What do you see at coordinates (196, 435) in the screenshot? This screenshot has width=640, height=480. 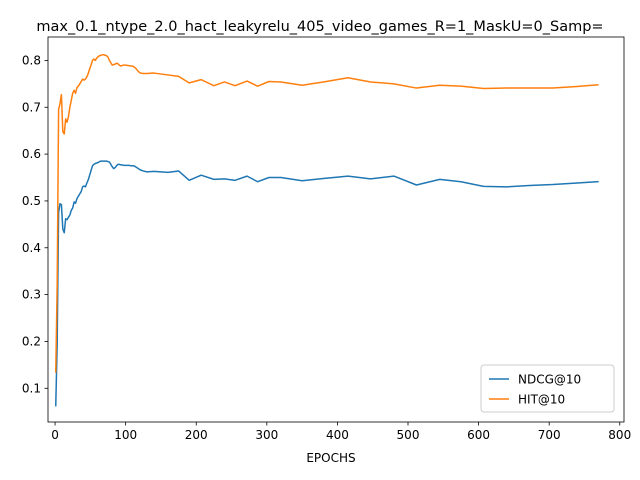 I see `x-tick-label: 200` at bounding box center [196, 435].